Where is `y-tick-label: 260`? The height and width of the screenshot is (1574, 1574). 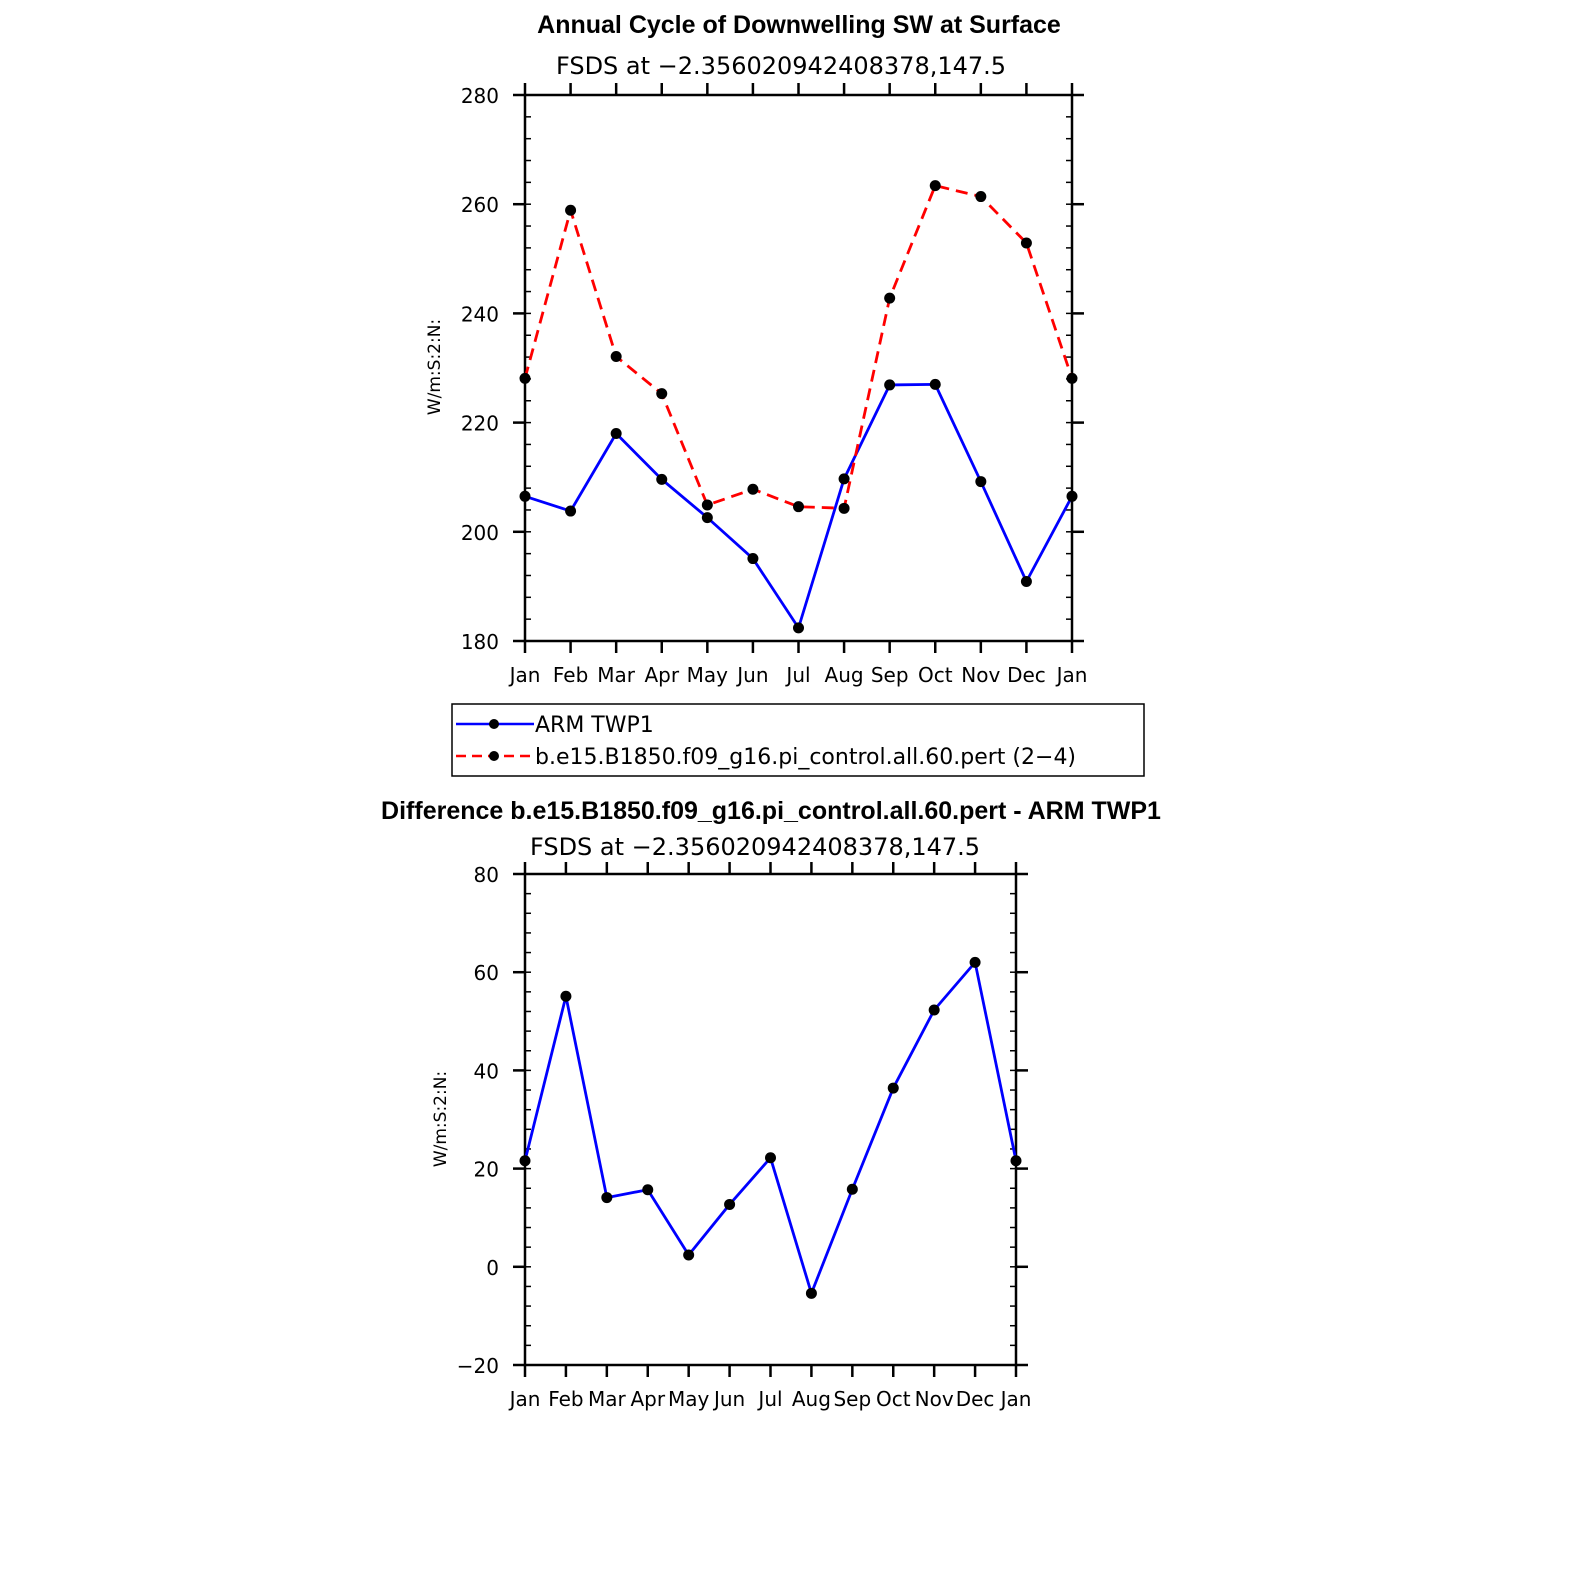
y-tick-label: 260 is located at coordinates (480, 205).